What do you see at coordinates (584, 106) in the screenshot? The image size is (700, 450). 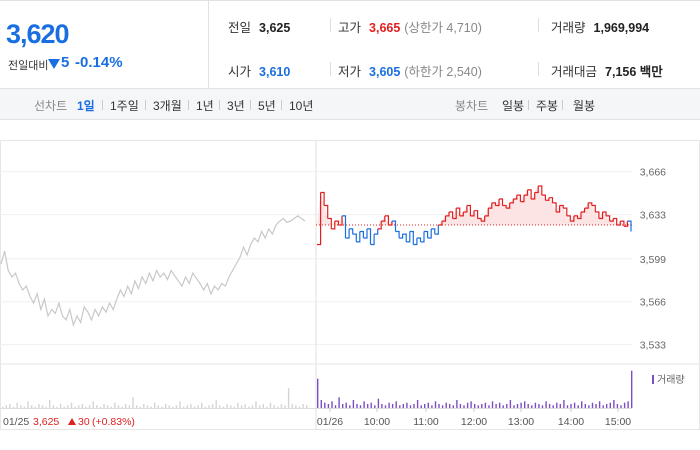 I see `tab-monthly-candle: 월봉` at bounding box center [584, 106].